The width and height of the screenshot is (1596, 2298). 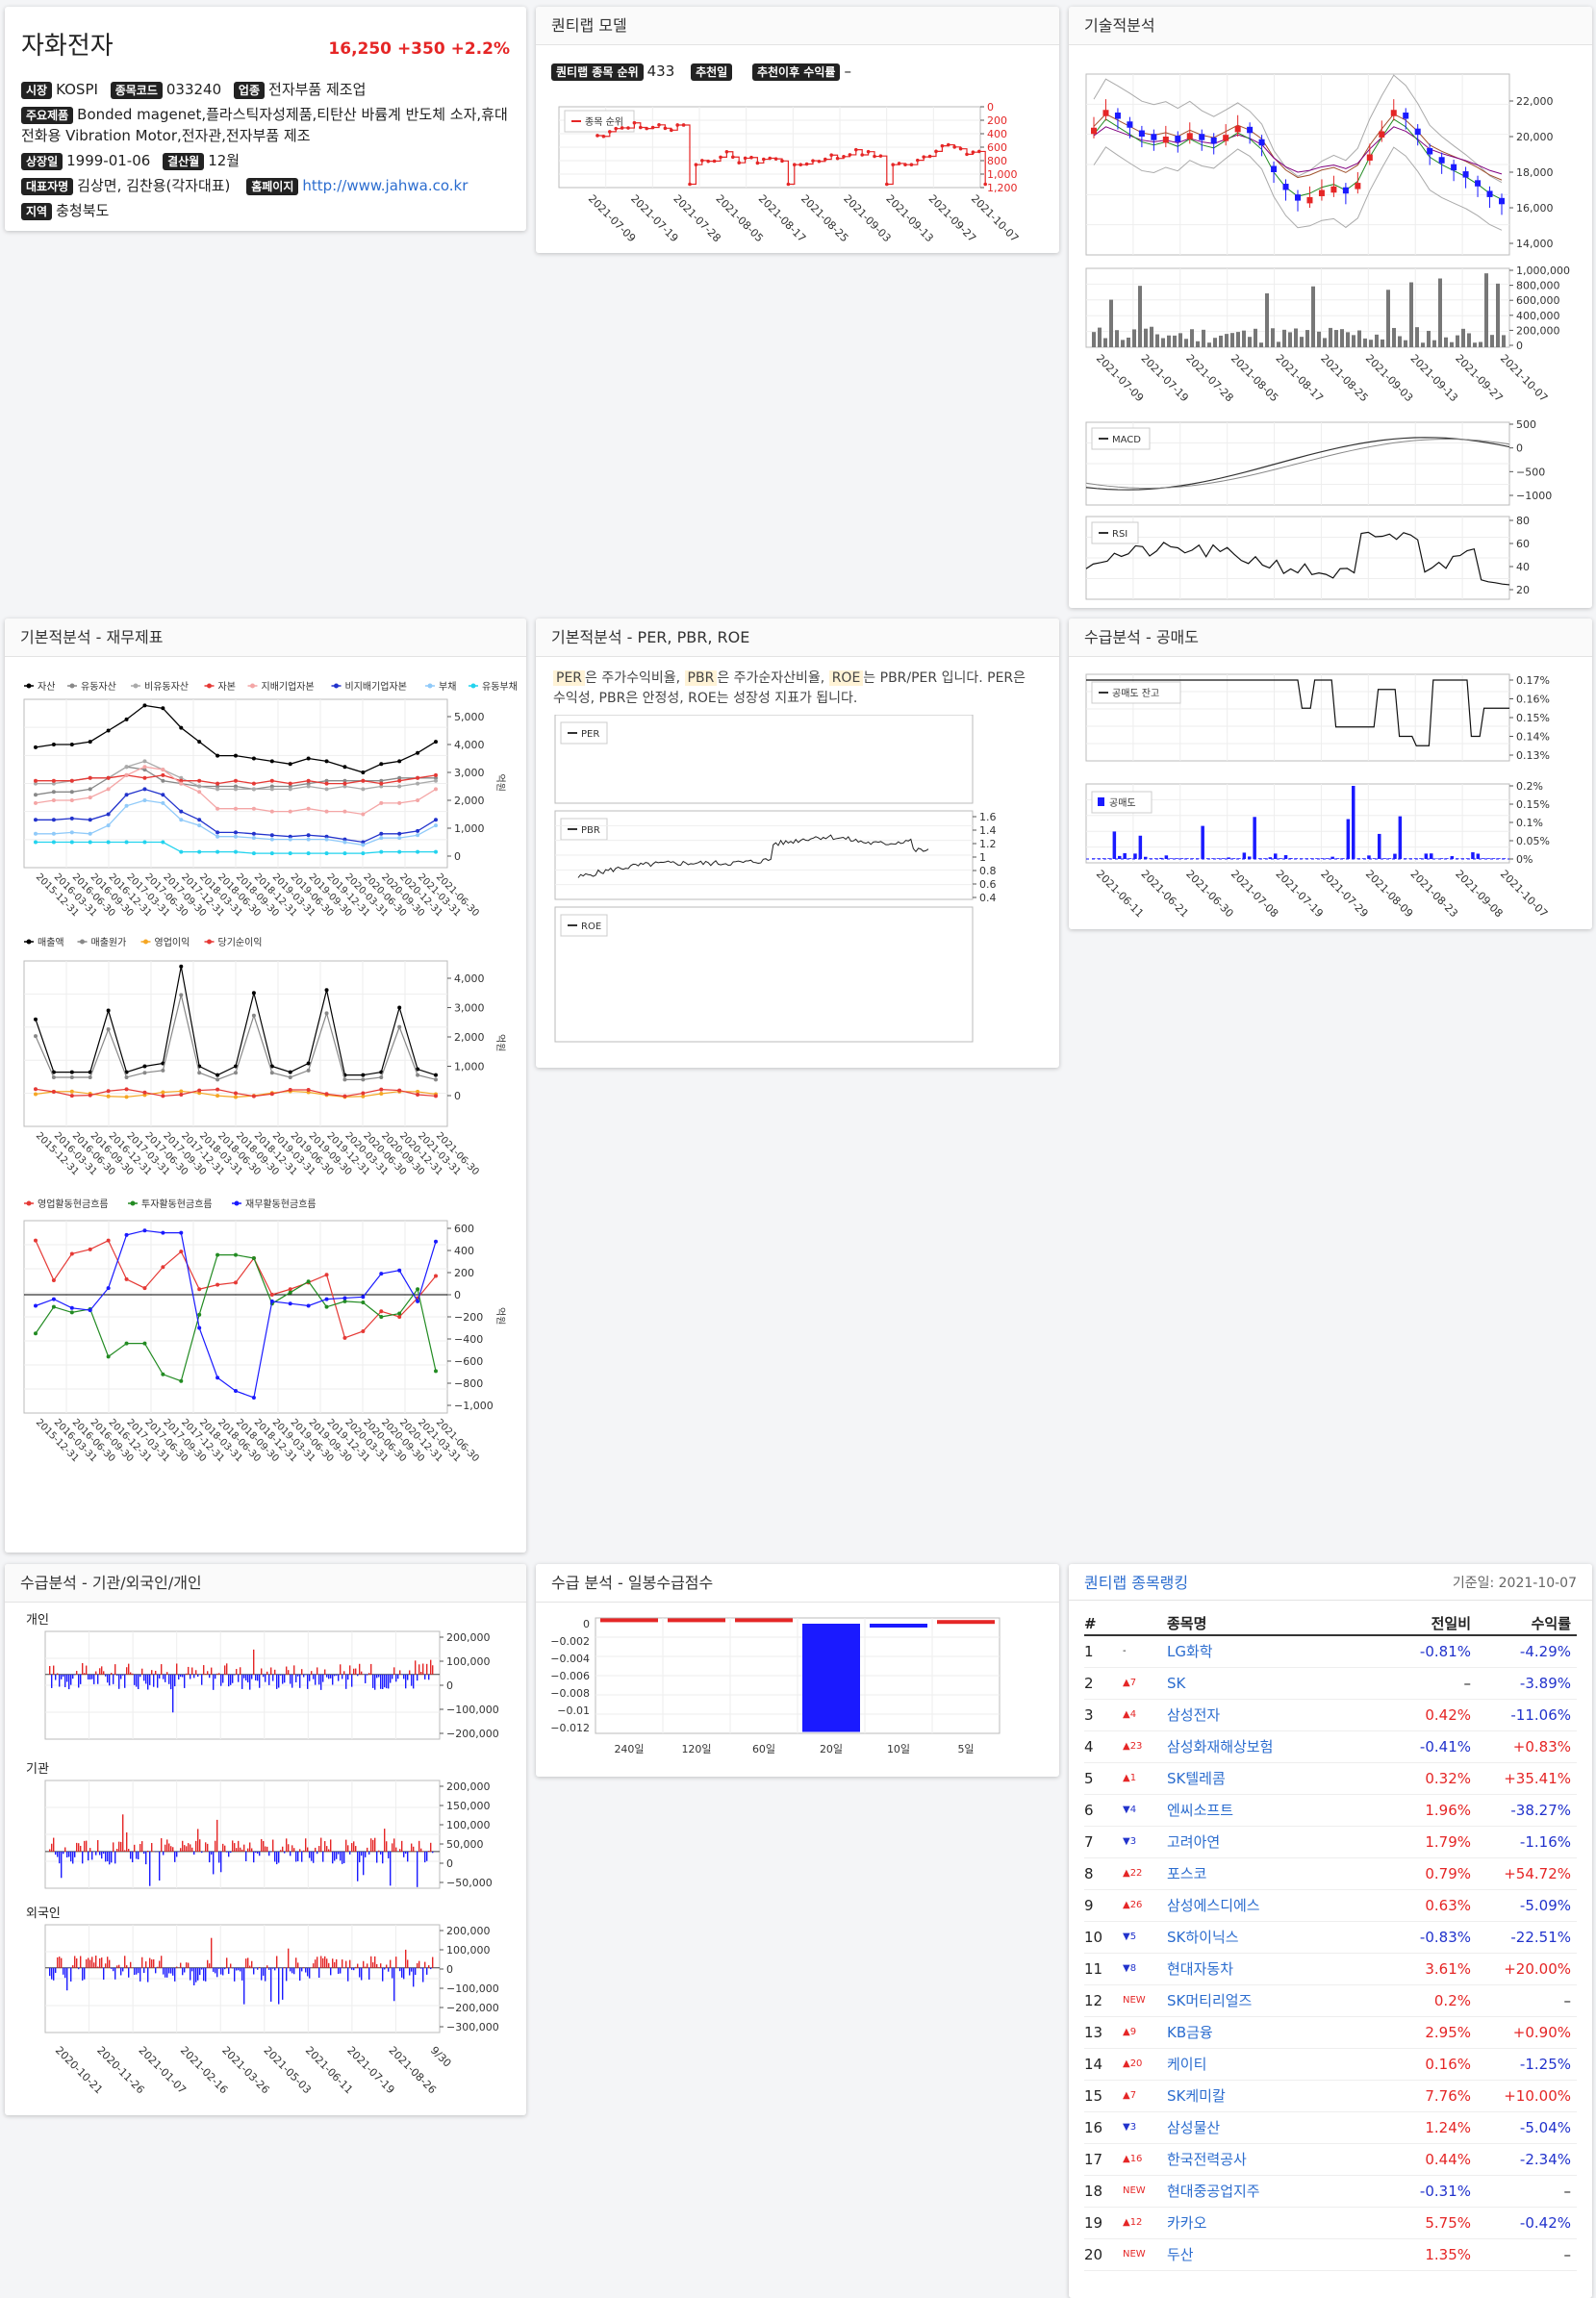 What do you see at coordinates (1275, 1842) in the screenshot?
I see `stock-link: 고려아연` at bounding box center [1275, 1842].